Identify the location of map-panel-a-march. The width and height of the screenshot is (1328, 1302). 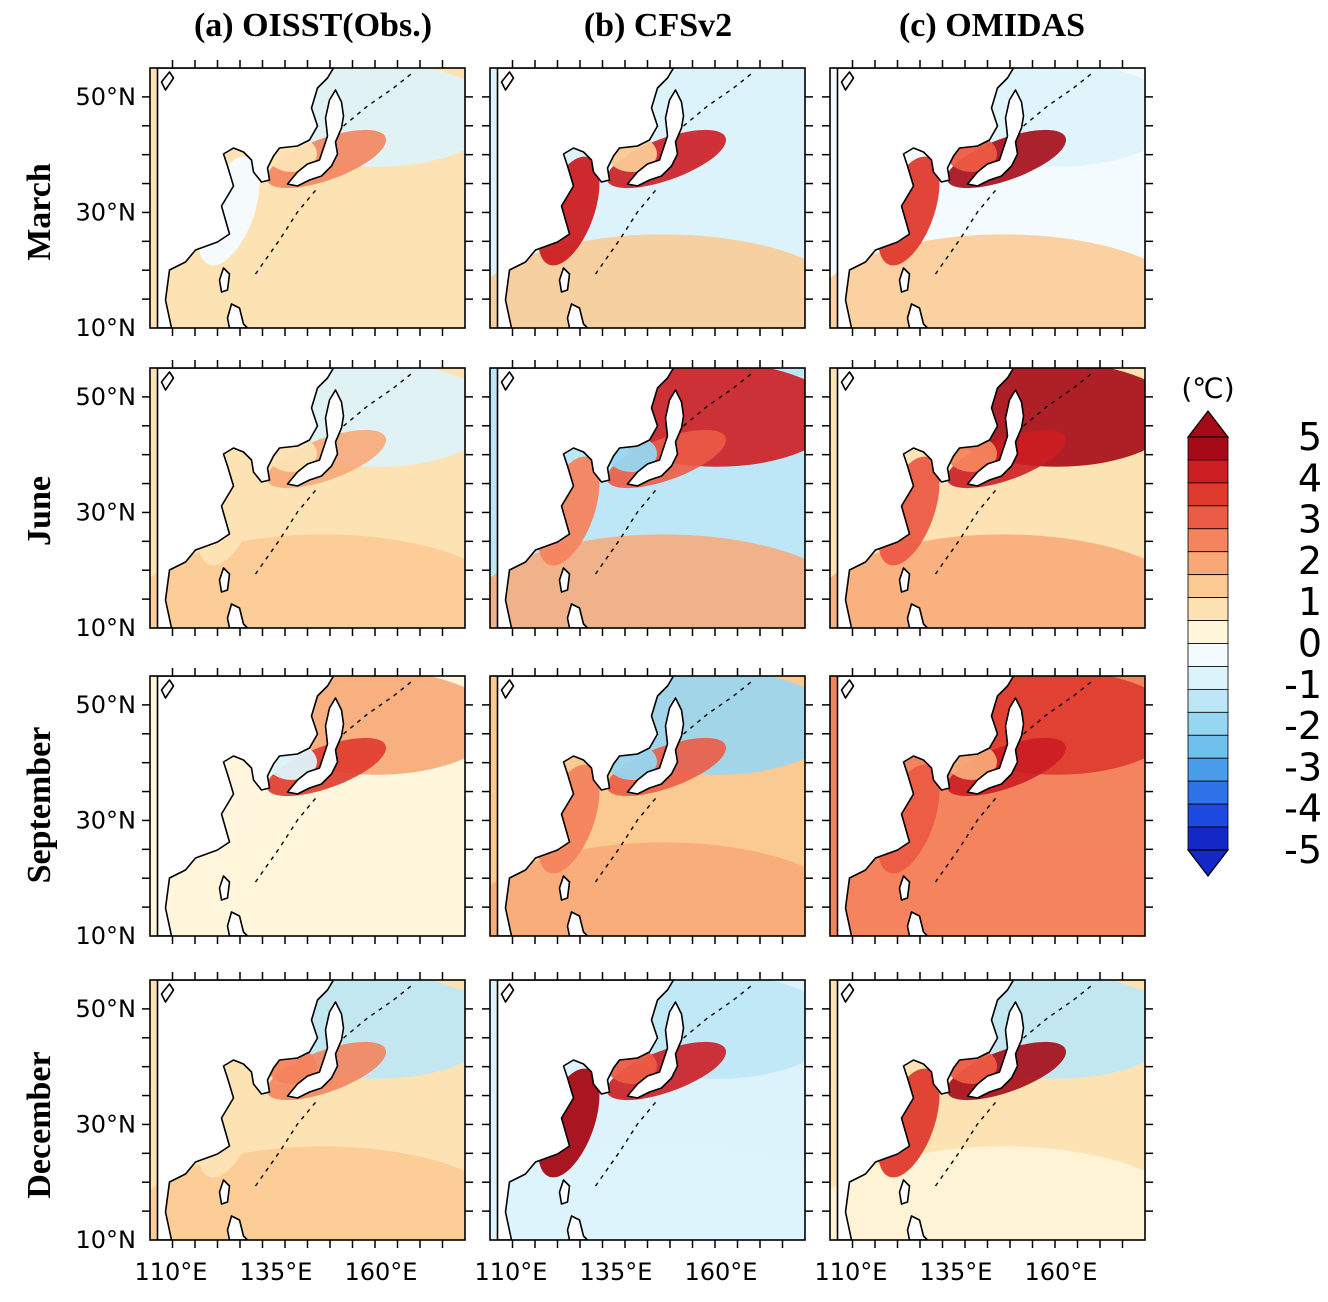
(307, 198).